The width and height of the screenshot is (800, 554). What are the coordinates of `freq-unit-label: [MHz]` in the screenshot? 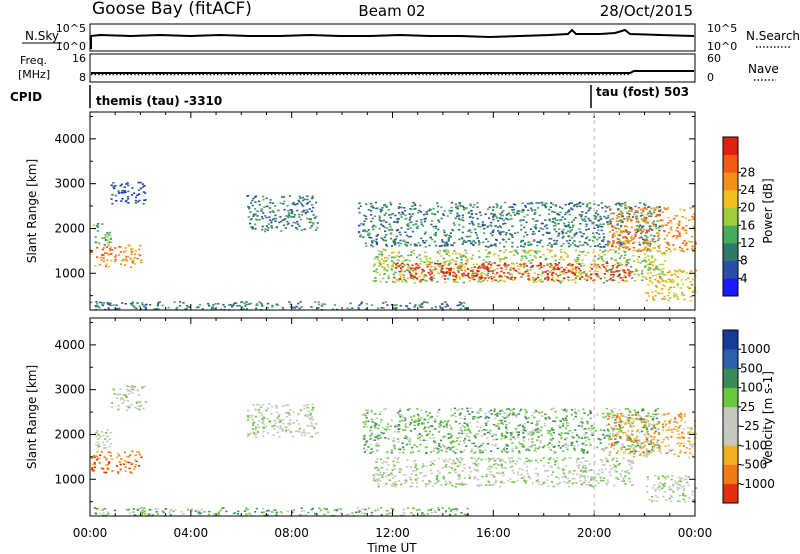 It's located at (34, 74).